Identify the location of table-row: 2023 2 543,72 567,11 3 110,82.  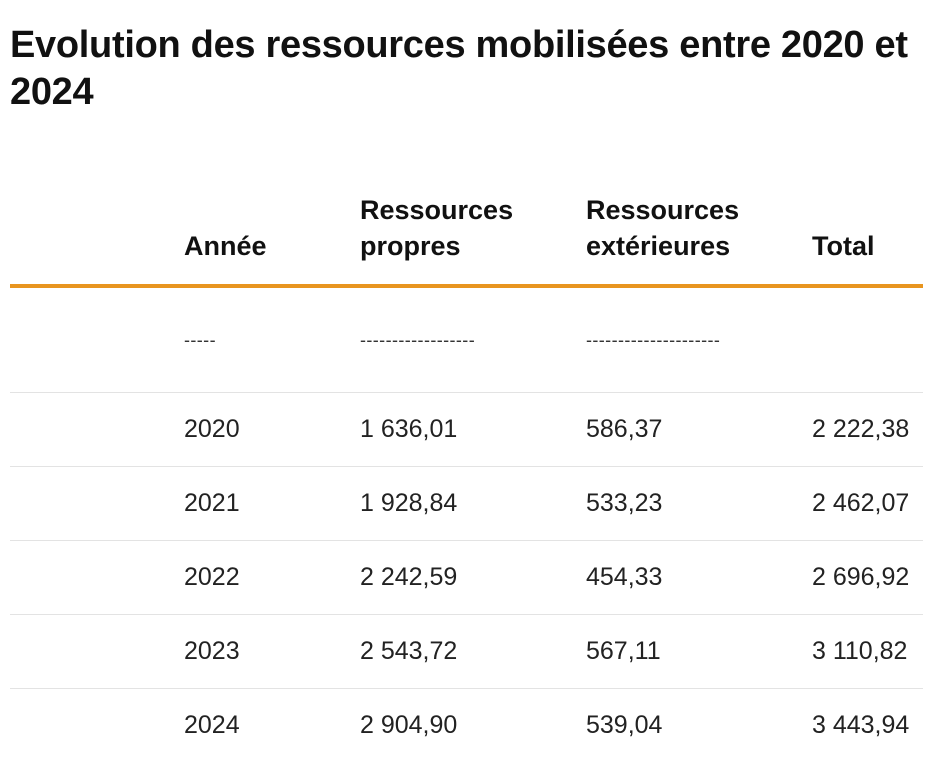
(466, 651).